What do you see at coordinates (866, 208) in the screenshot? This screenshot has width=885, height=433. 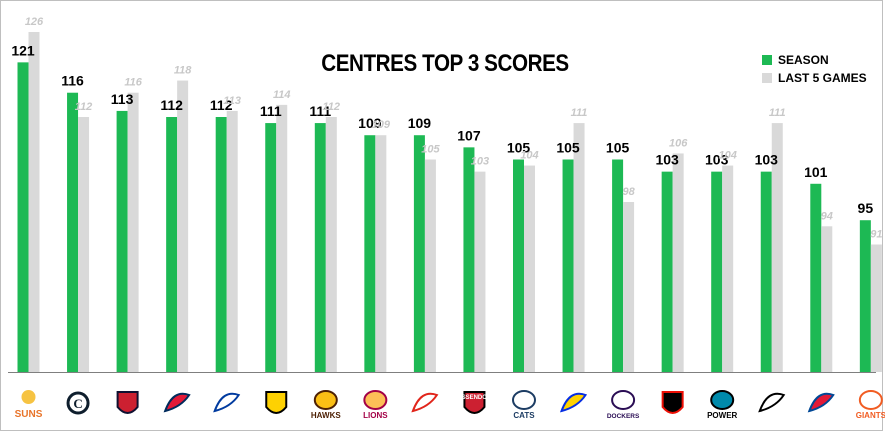 I see `data-label-season: 95` at bounding box center [866, 208].